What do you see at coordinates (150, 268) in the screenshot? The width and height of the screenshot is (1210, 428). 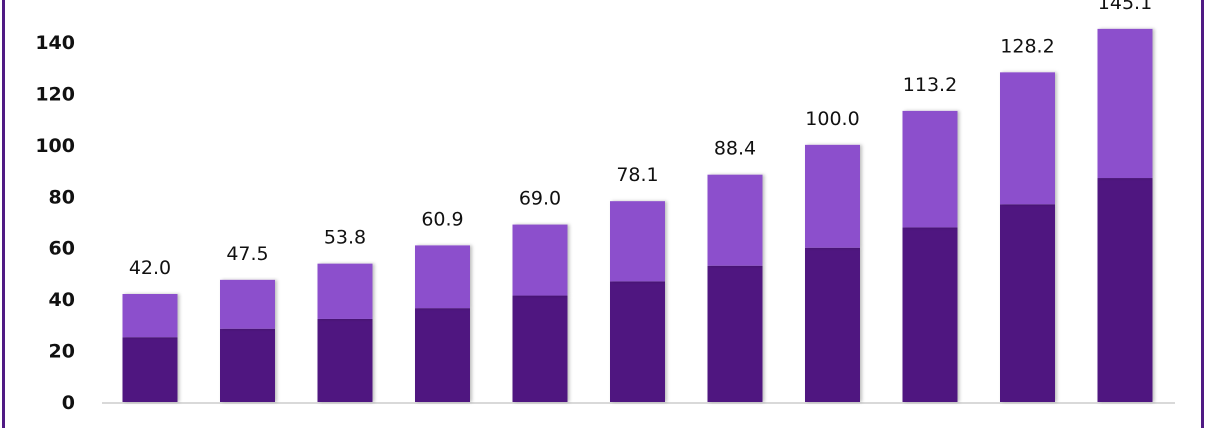 I see `data-label: 42.0` at bounding box center [150, 268].